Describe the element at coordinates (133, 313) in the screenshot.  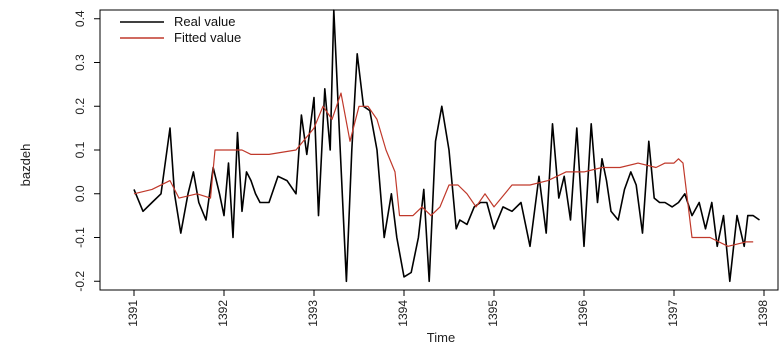
I see `x-tick-label: 1391` at that location.